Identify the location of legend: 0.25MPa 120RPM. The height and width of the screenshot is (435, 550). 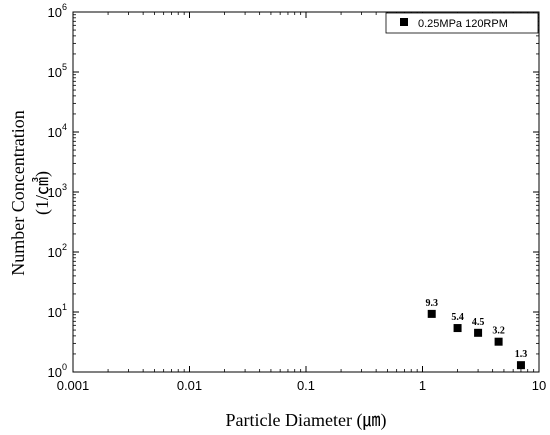
(462, 23).